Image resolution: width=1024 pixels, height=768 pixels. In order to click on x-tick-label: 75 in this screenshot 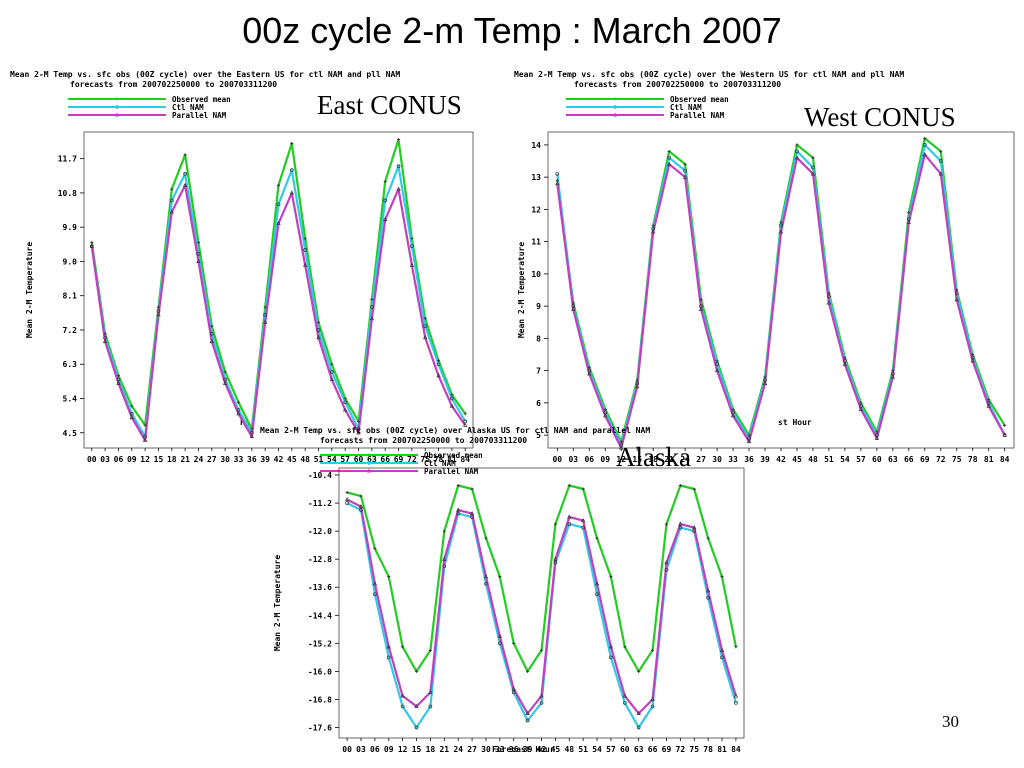, I will do `click(425, 459)`.